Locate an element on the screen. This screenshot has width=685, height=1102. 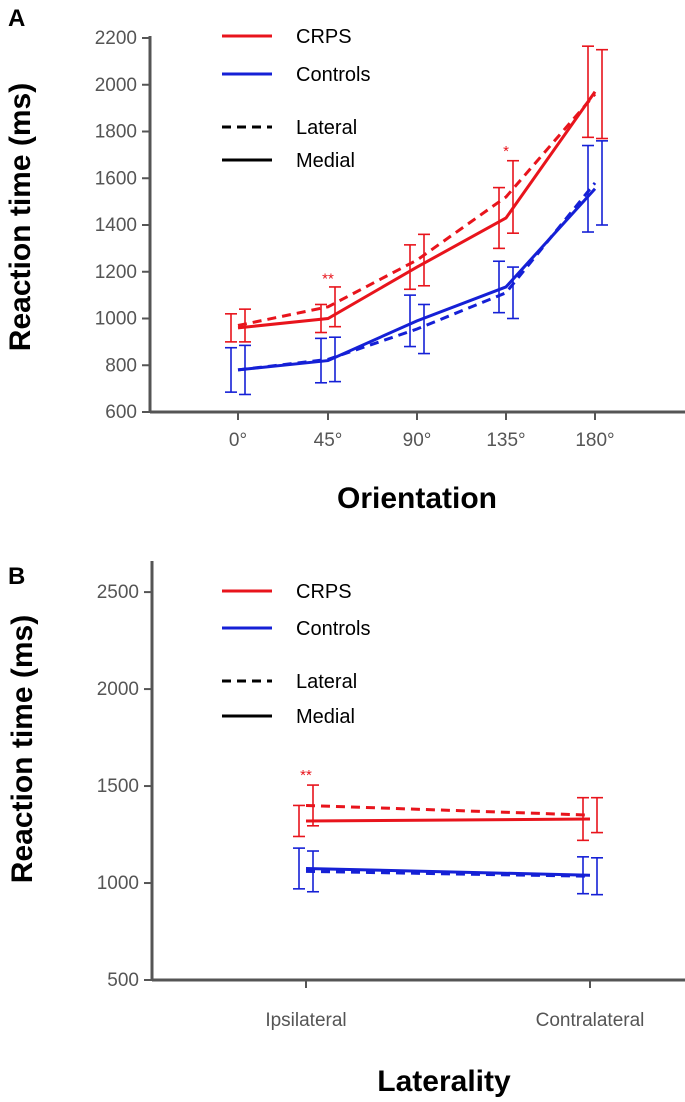
panel-b-series-controls-medial-line is located at coordinates (448, 871).